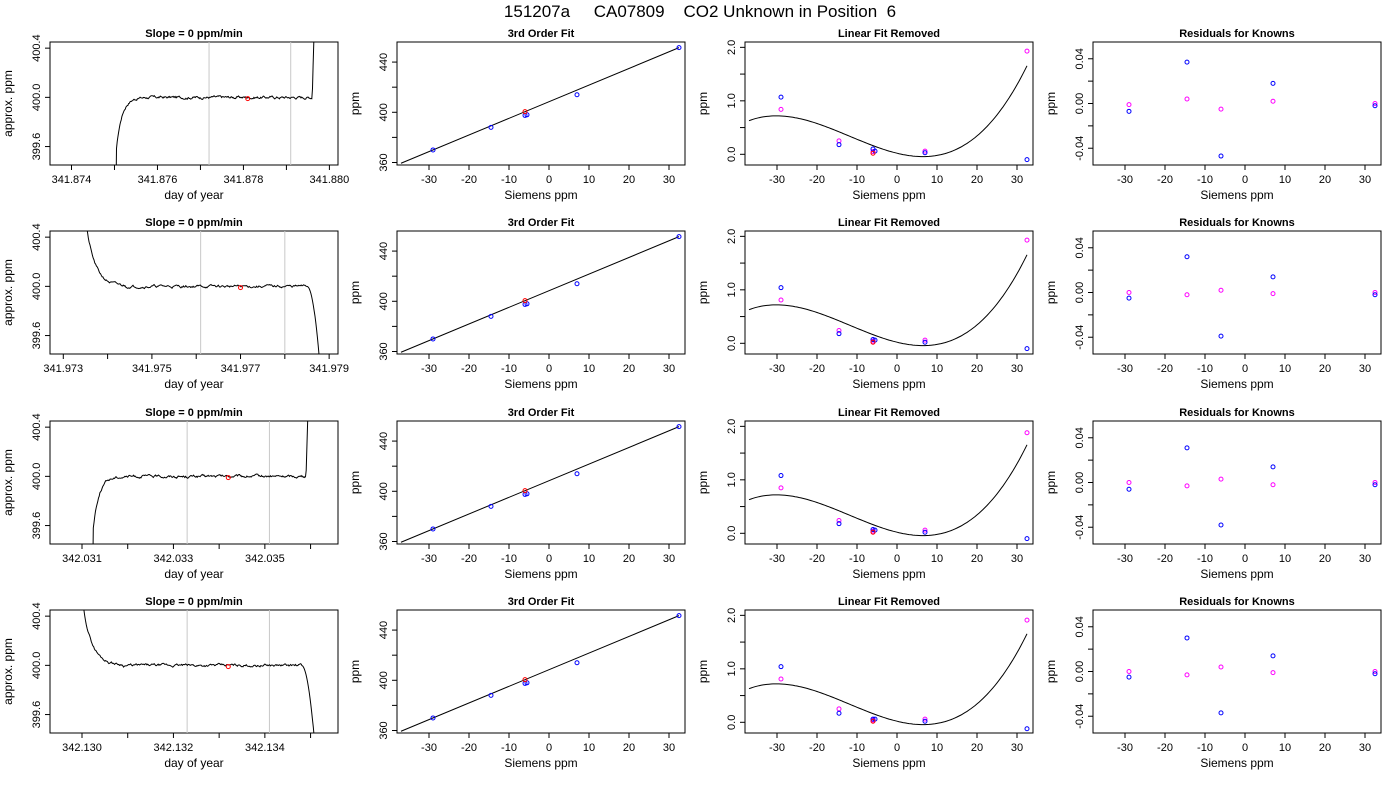 Image resolution: width=1400 pixels, height=800 pixels. Describe the element at coordinates (1237, 602) in the screenshot. I see `panel-title: Residuals for Knowns` at that location.